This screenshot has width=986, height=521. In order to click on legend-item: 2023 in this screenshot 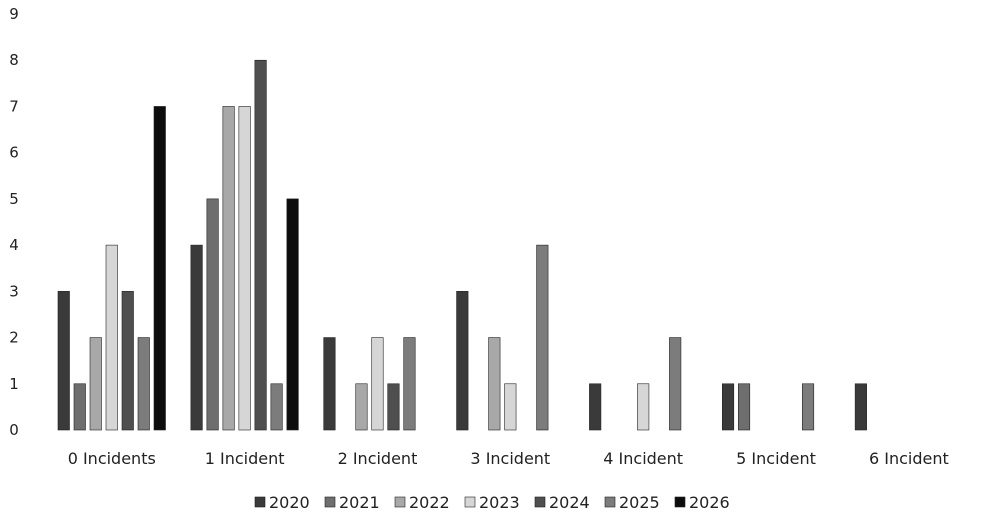, I will do `click(492, 502)`.